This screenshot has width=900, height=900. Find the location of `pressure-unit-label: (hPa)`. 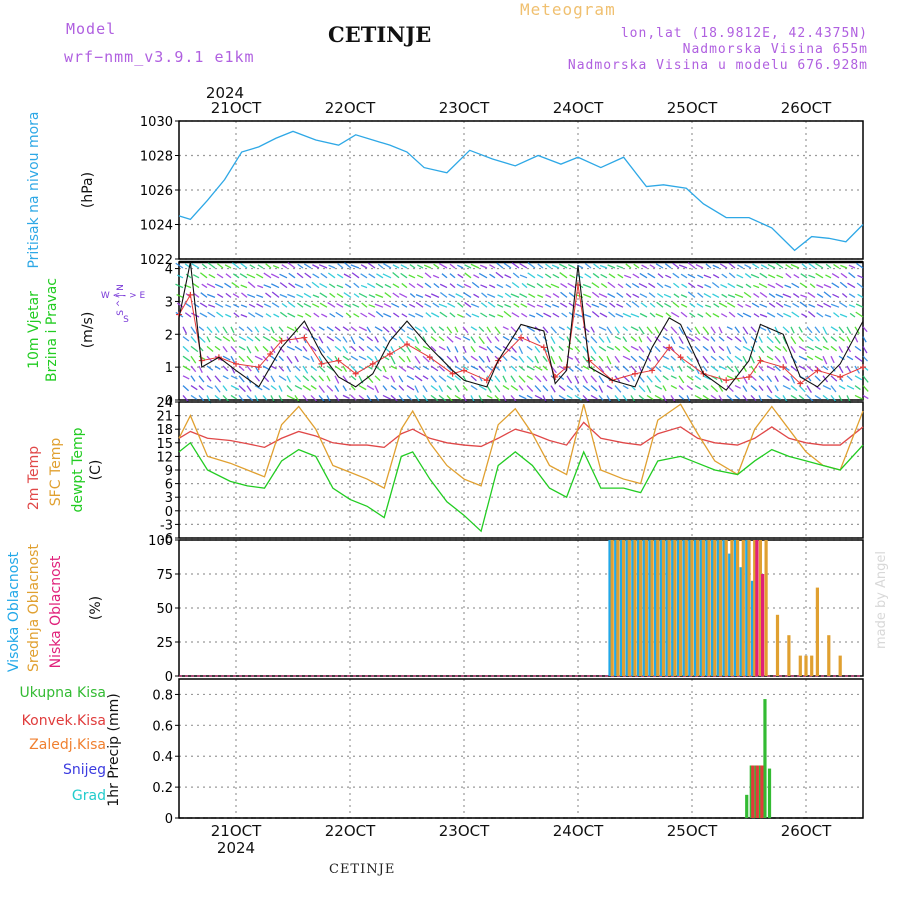

pressure-unit-label: (hPa) is located at coordinates (88, 190).